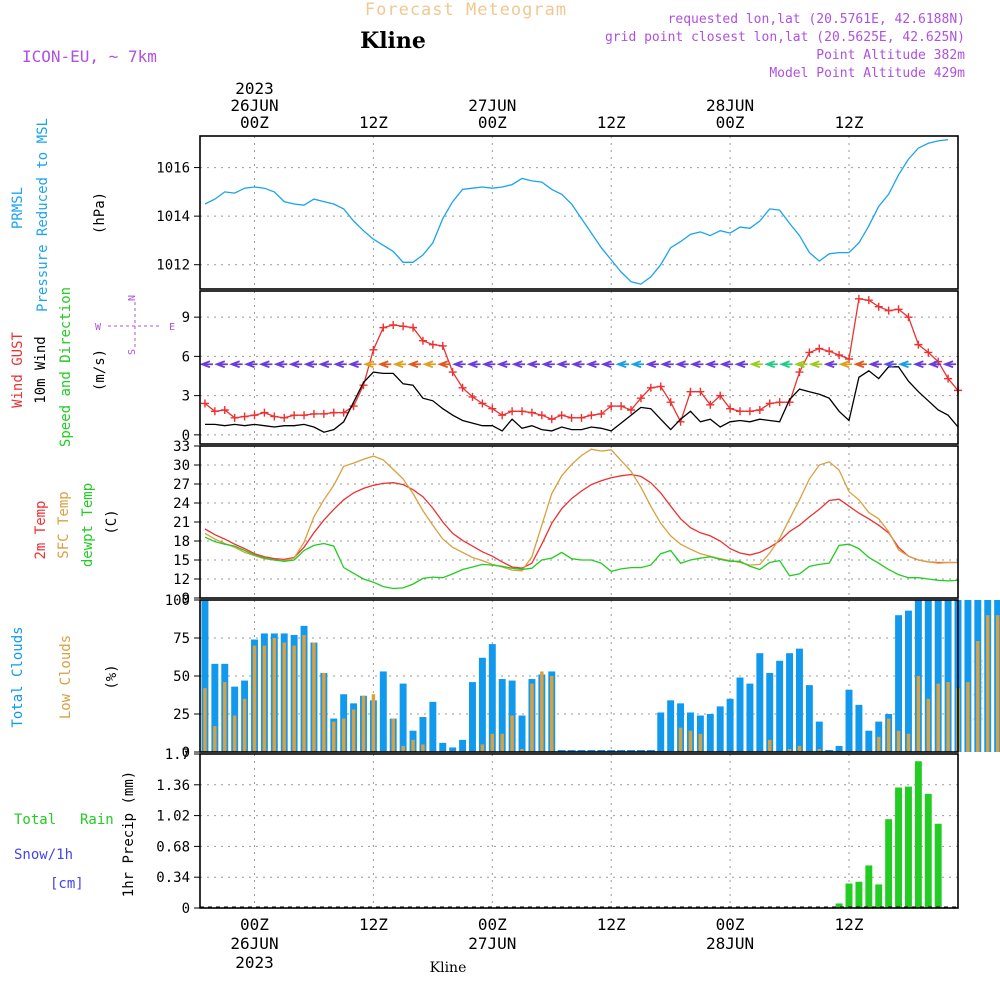  I want to click on top-time-label: 00Z, so click(730, 122).